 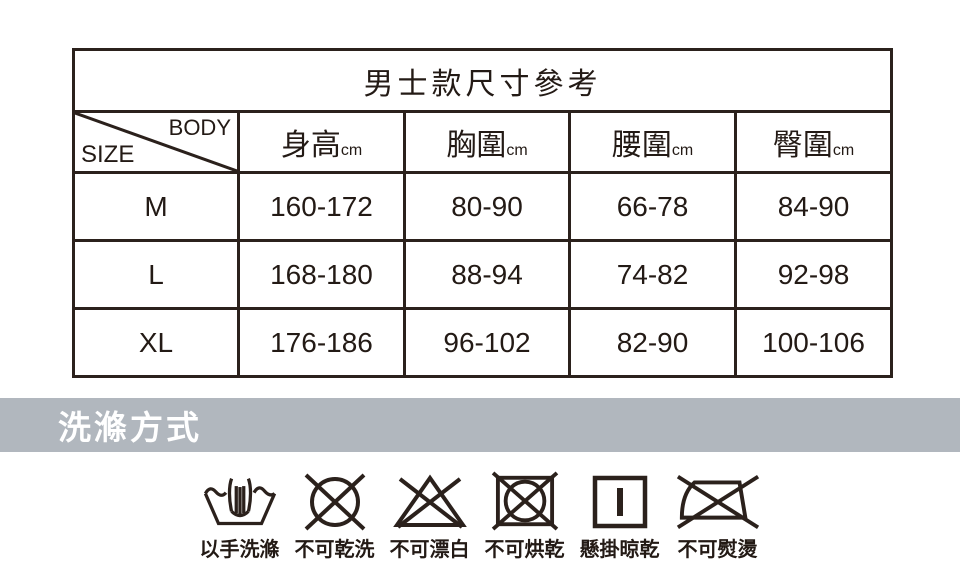 I want to click on column-header-height: 身高cm, so click(x=321, y=142).